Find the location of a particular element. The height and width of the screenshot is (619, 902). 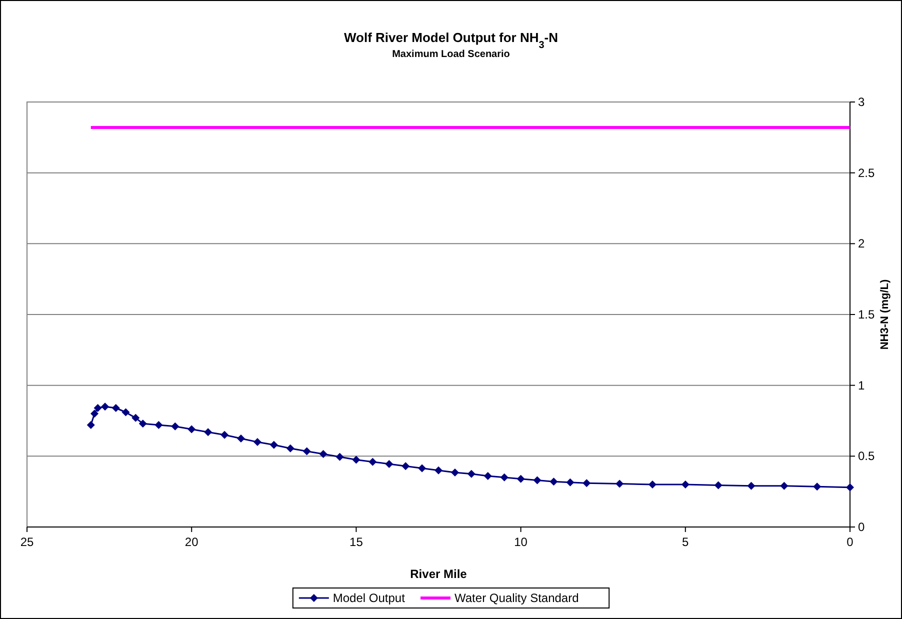

y-tick-label: 1.5 is located at coordinates (867, 315).